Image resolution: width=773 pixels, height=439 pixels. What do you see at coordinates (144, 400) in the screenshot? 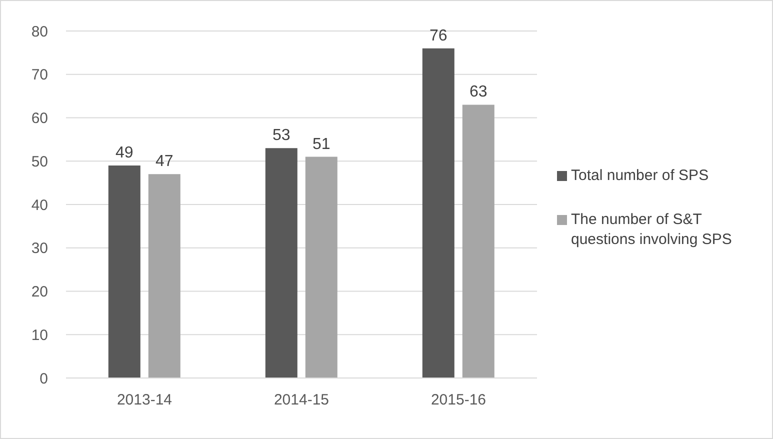
I see `x-tick-label: 2013-14` at bounding box center [144, 400].